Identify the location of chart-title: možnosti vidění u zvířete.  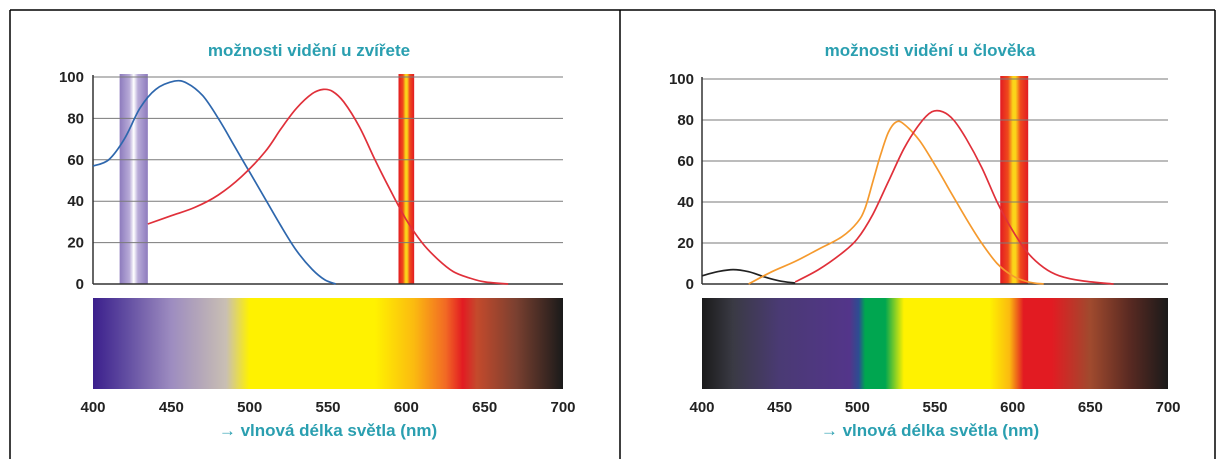
(309, 50).